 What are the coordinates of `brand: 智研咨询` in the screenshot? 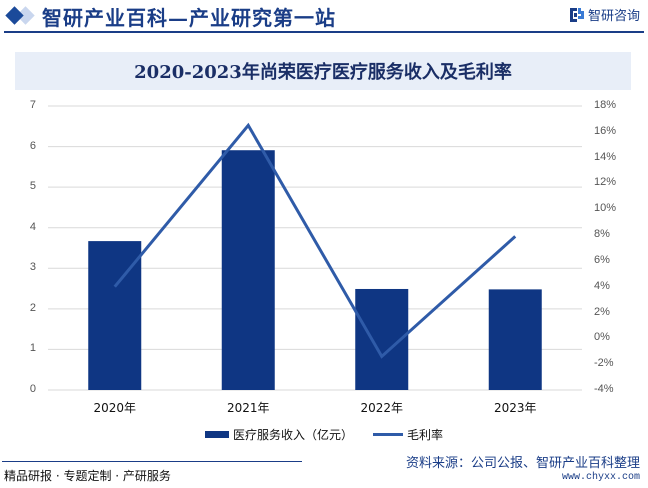 It's located at (604, 14).